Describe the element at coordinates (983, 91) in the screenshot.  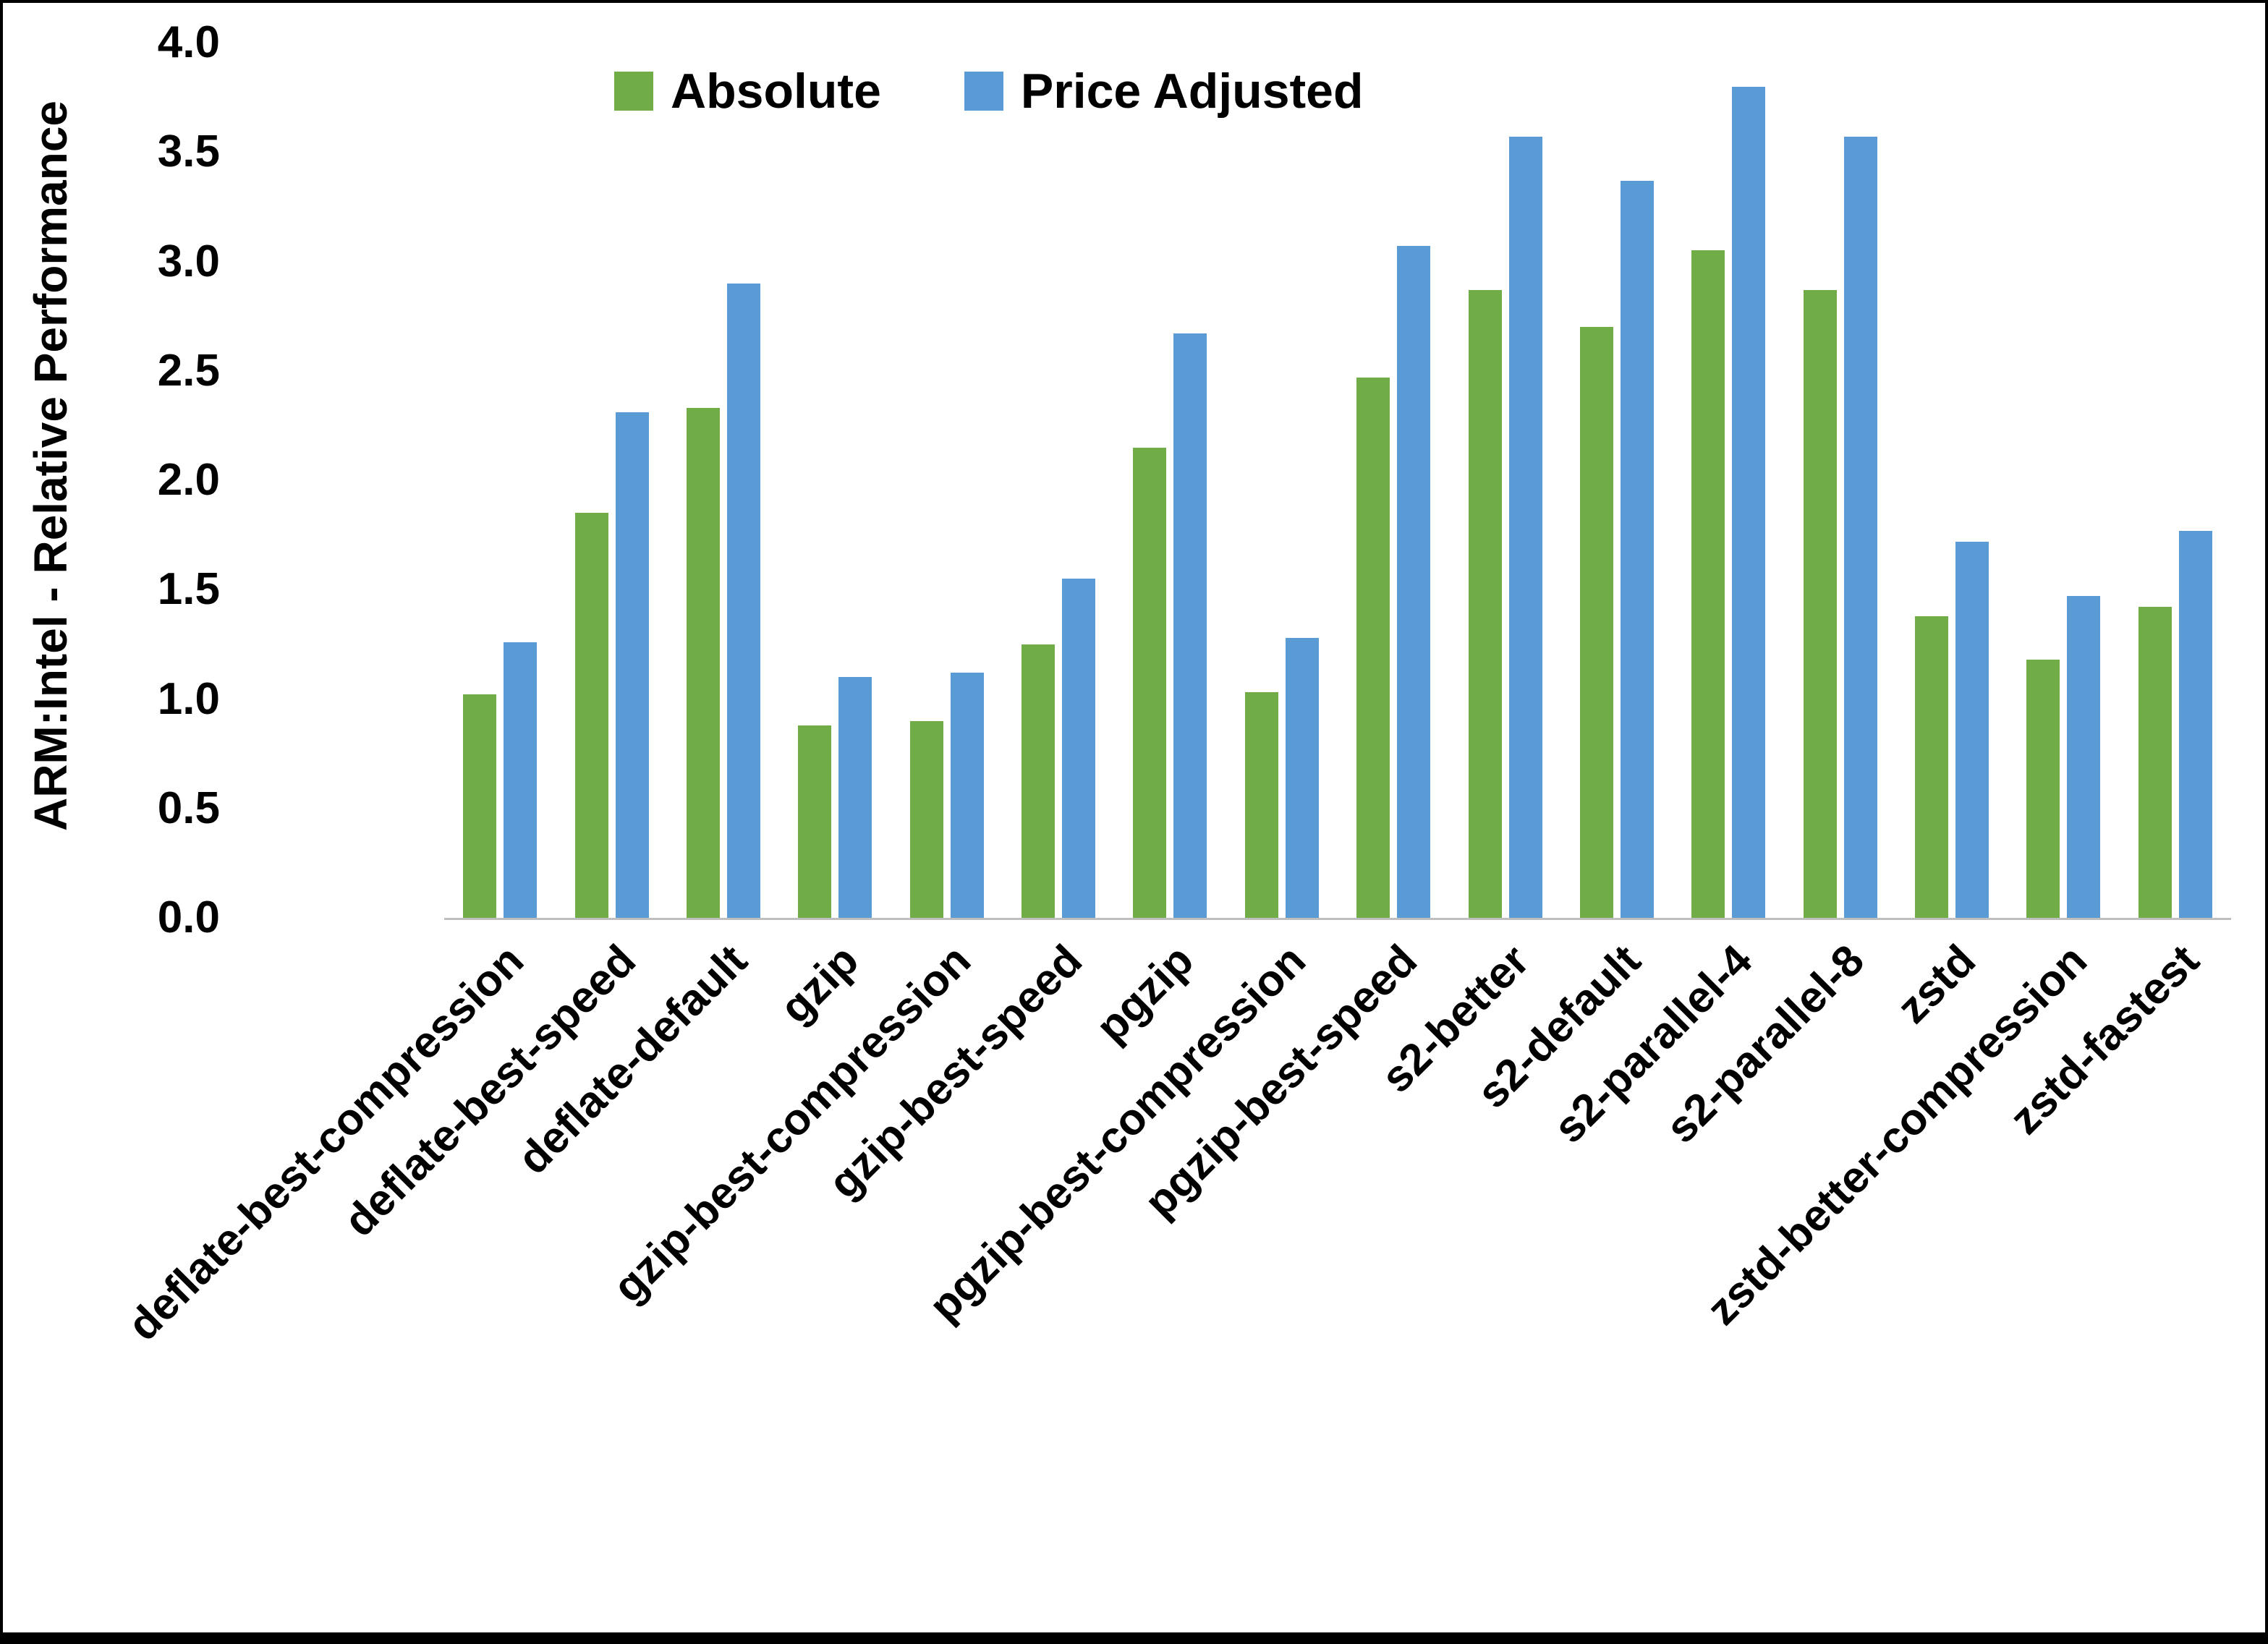
I see `legend-swatch-price-adjusted` at that location.